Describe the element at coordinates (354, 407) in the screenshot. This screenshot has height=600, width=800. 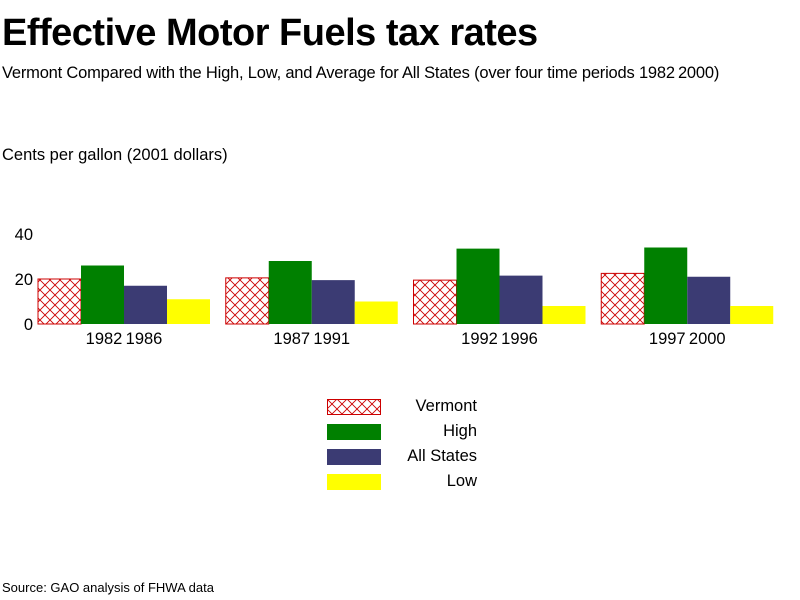
I see `legend-swatch-vermont` at that location.